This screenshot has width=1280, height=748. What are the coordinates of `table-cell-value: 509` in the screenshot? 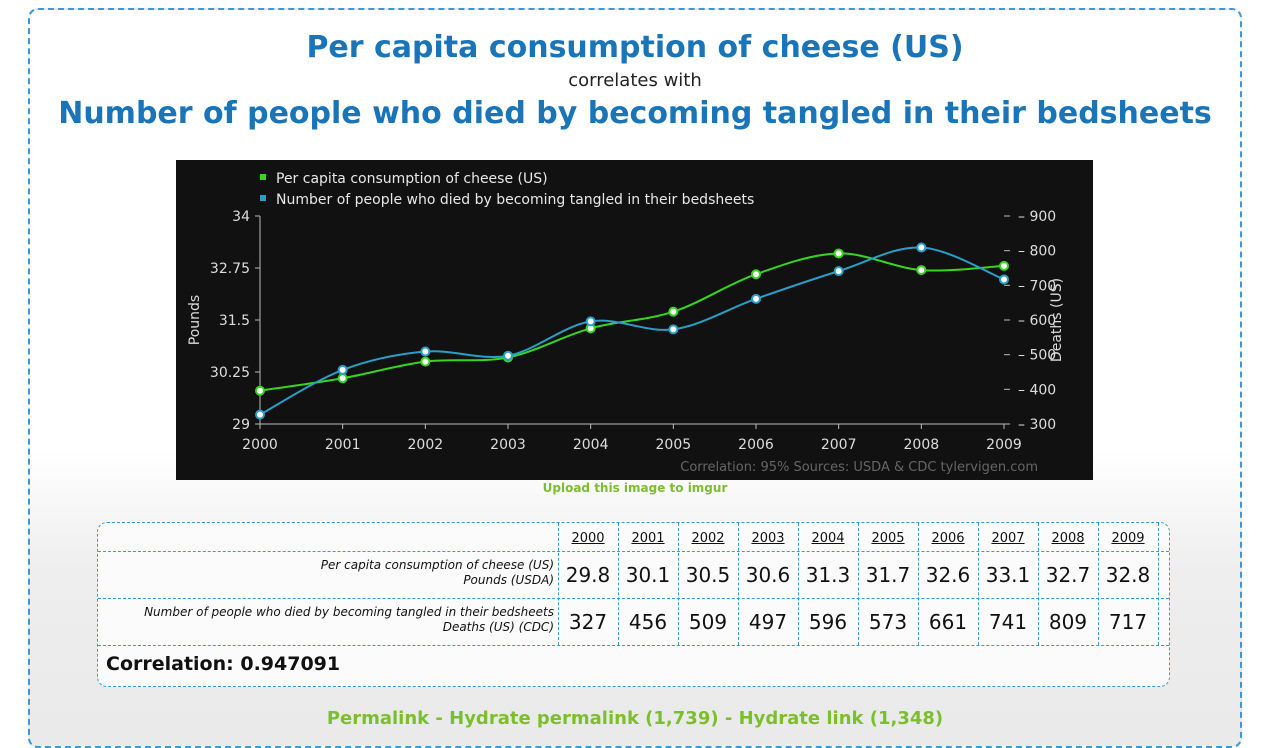 It's located at (708, 622).